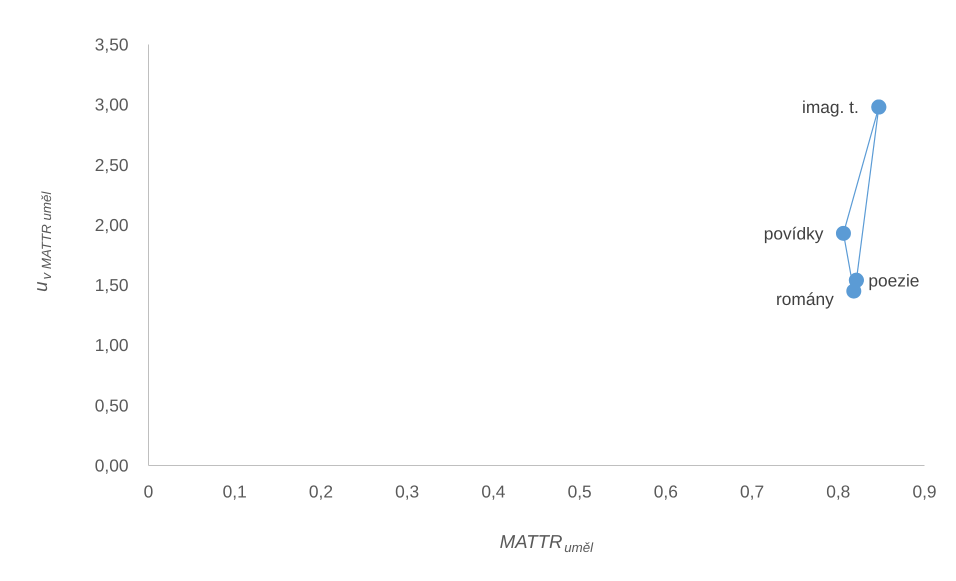 The width and height of the screenshot is (956, 581). Describe the element at coordinates (320, 492) in the screenshot. I see `x-tick-label: 0,2` at that location.